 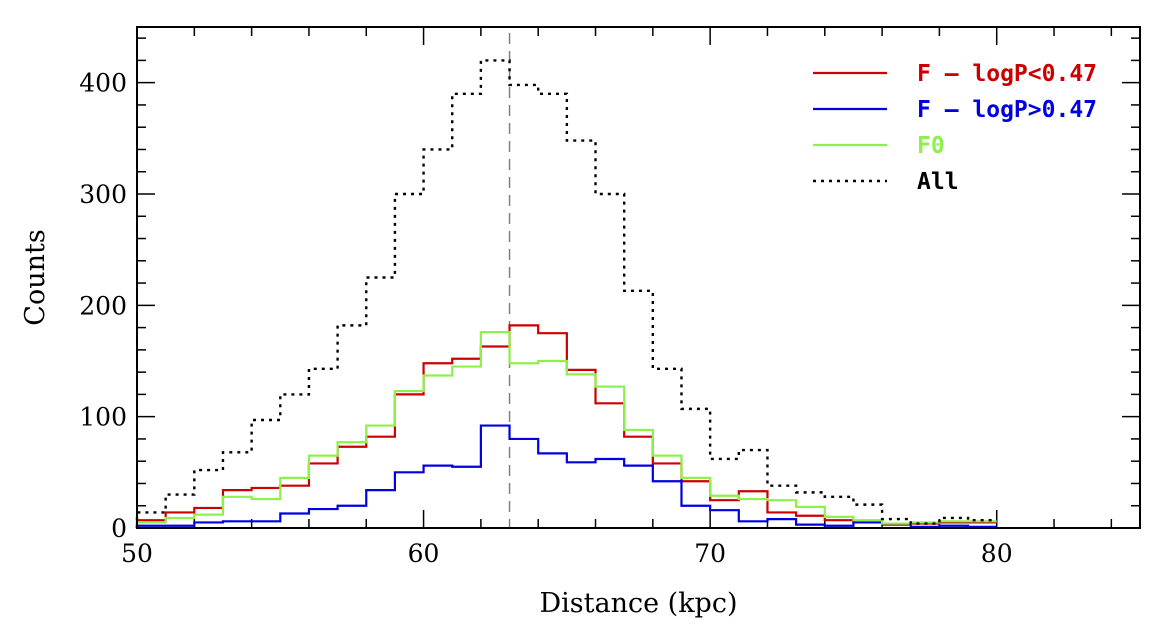 I want to click on legend-label: F – logP<0.47, so click(x=1007, y=74).